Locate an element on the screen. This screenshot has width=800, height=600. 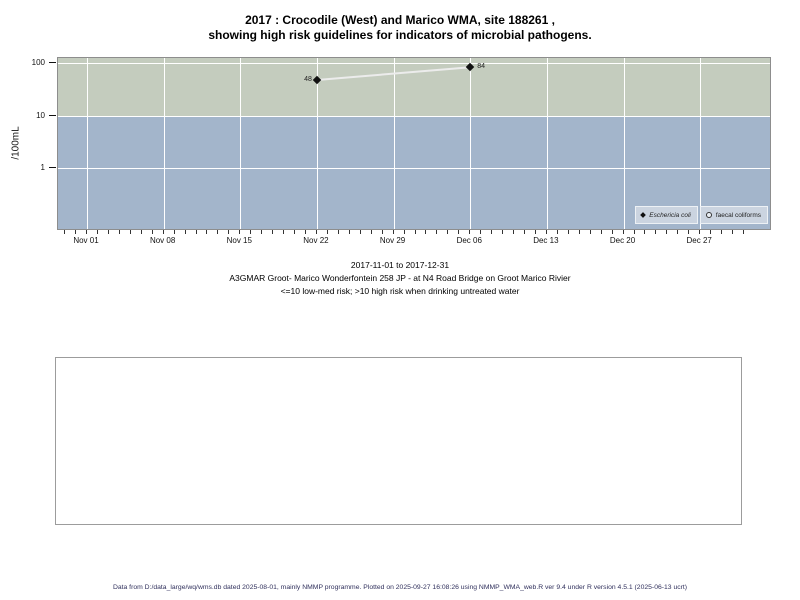
data-point-label: 84 is located at coordinates (481, 66).